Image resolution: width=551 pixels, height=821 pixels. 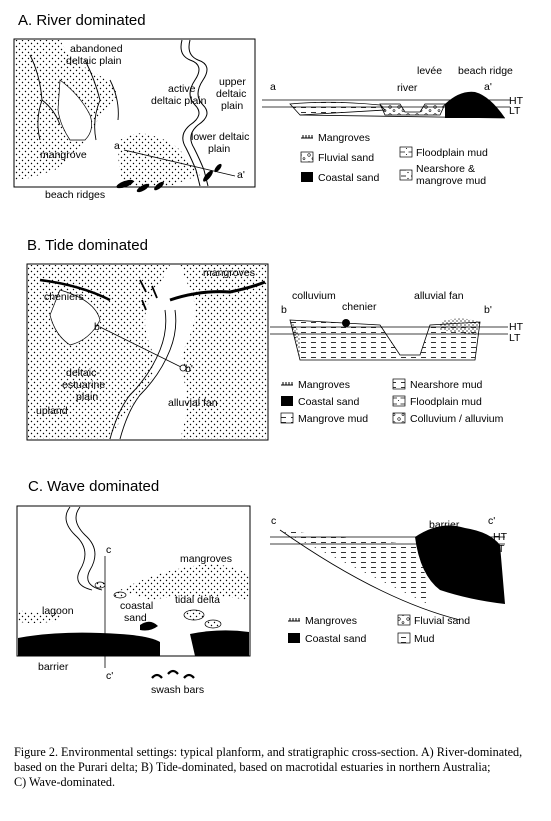 What do you see at coordinates (457, 419) in the screenshot?
I see `legend-colluvium: Colluvium / alluvium` at bounding box center [457, 419].